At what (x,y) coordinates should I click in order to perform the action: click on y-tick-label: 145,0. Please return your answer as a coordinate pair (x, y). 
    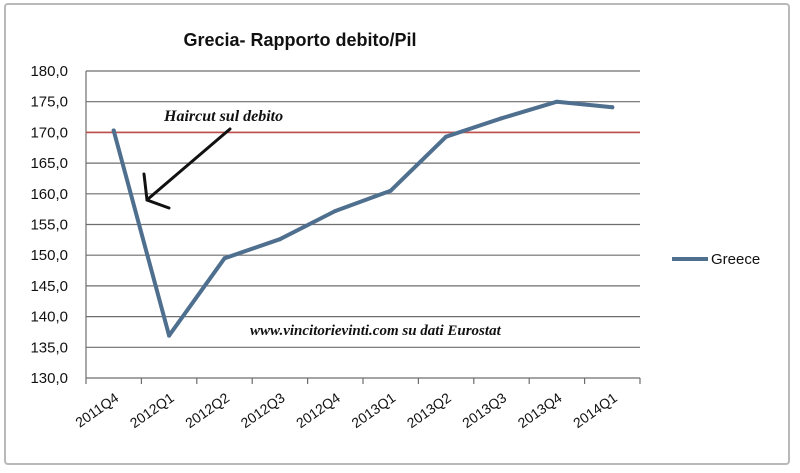
    Looking at the image, I should click on (49, 286).